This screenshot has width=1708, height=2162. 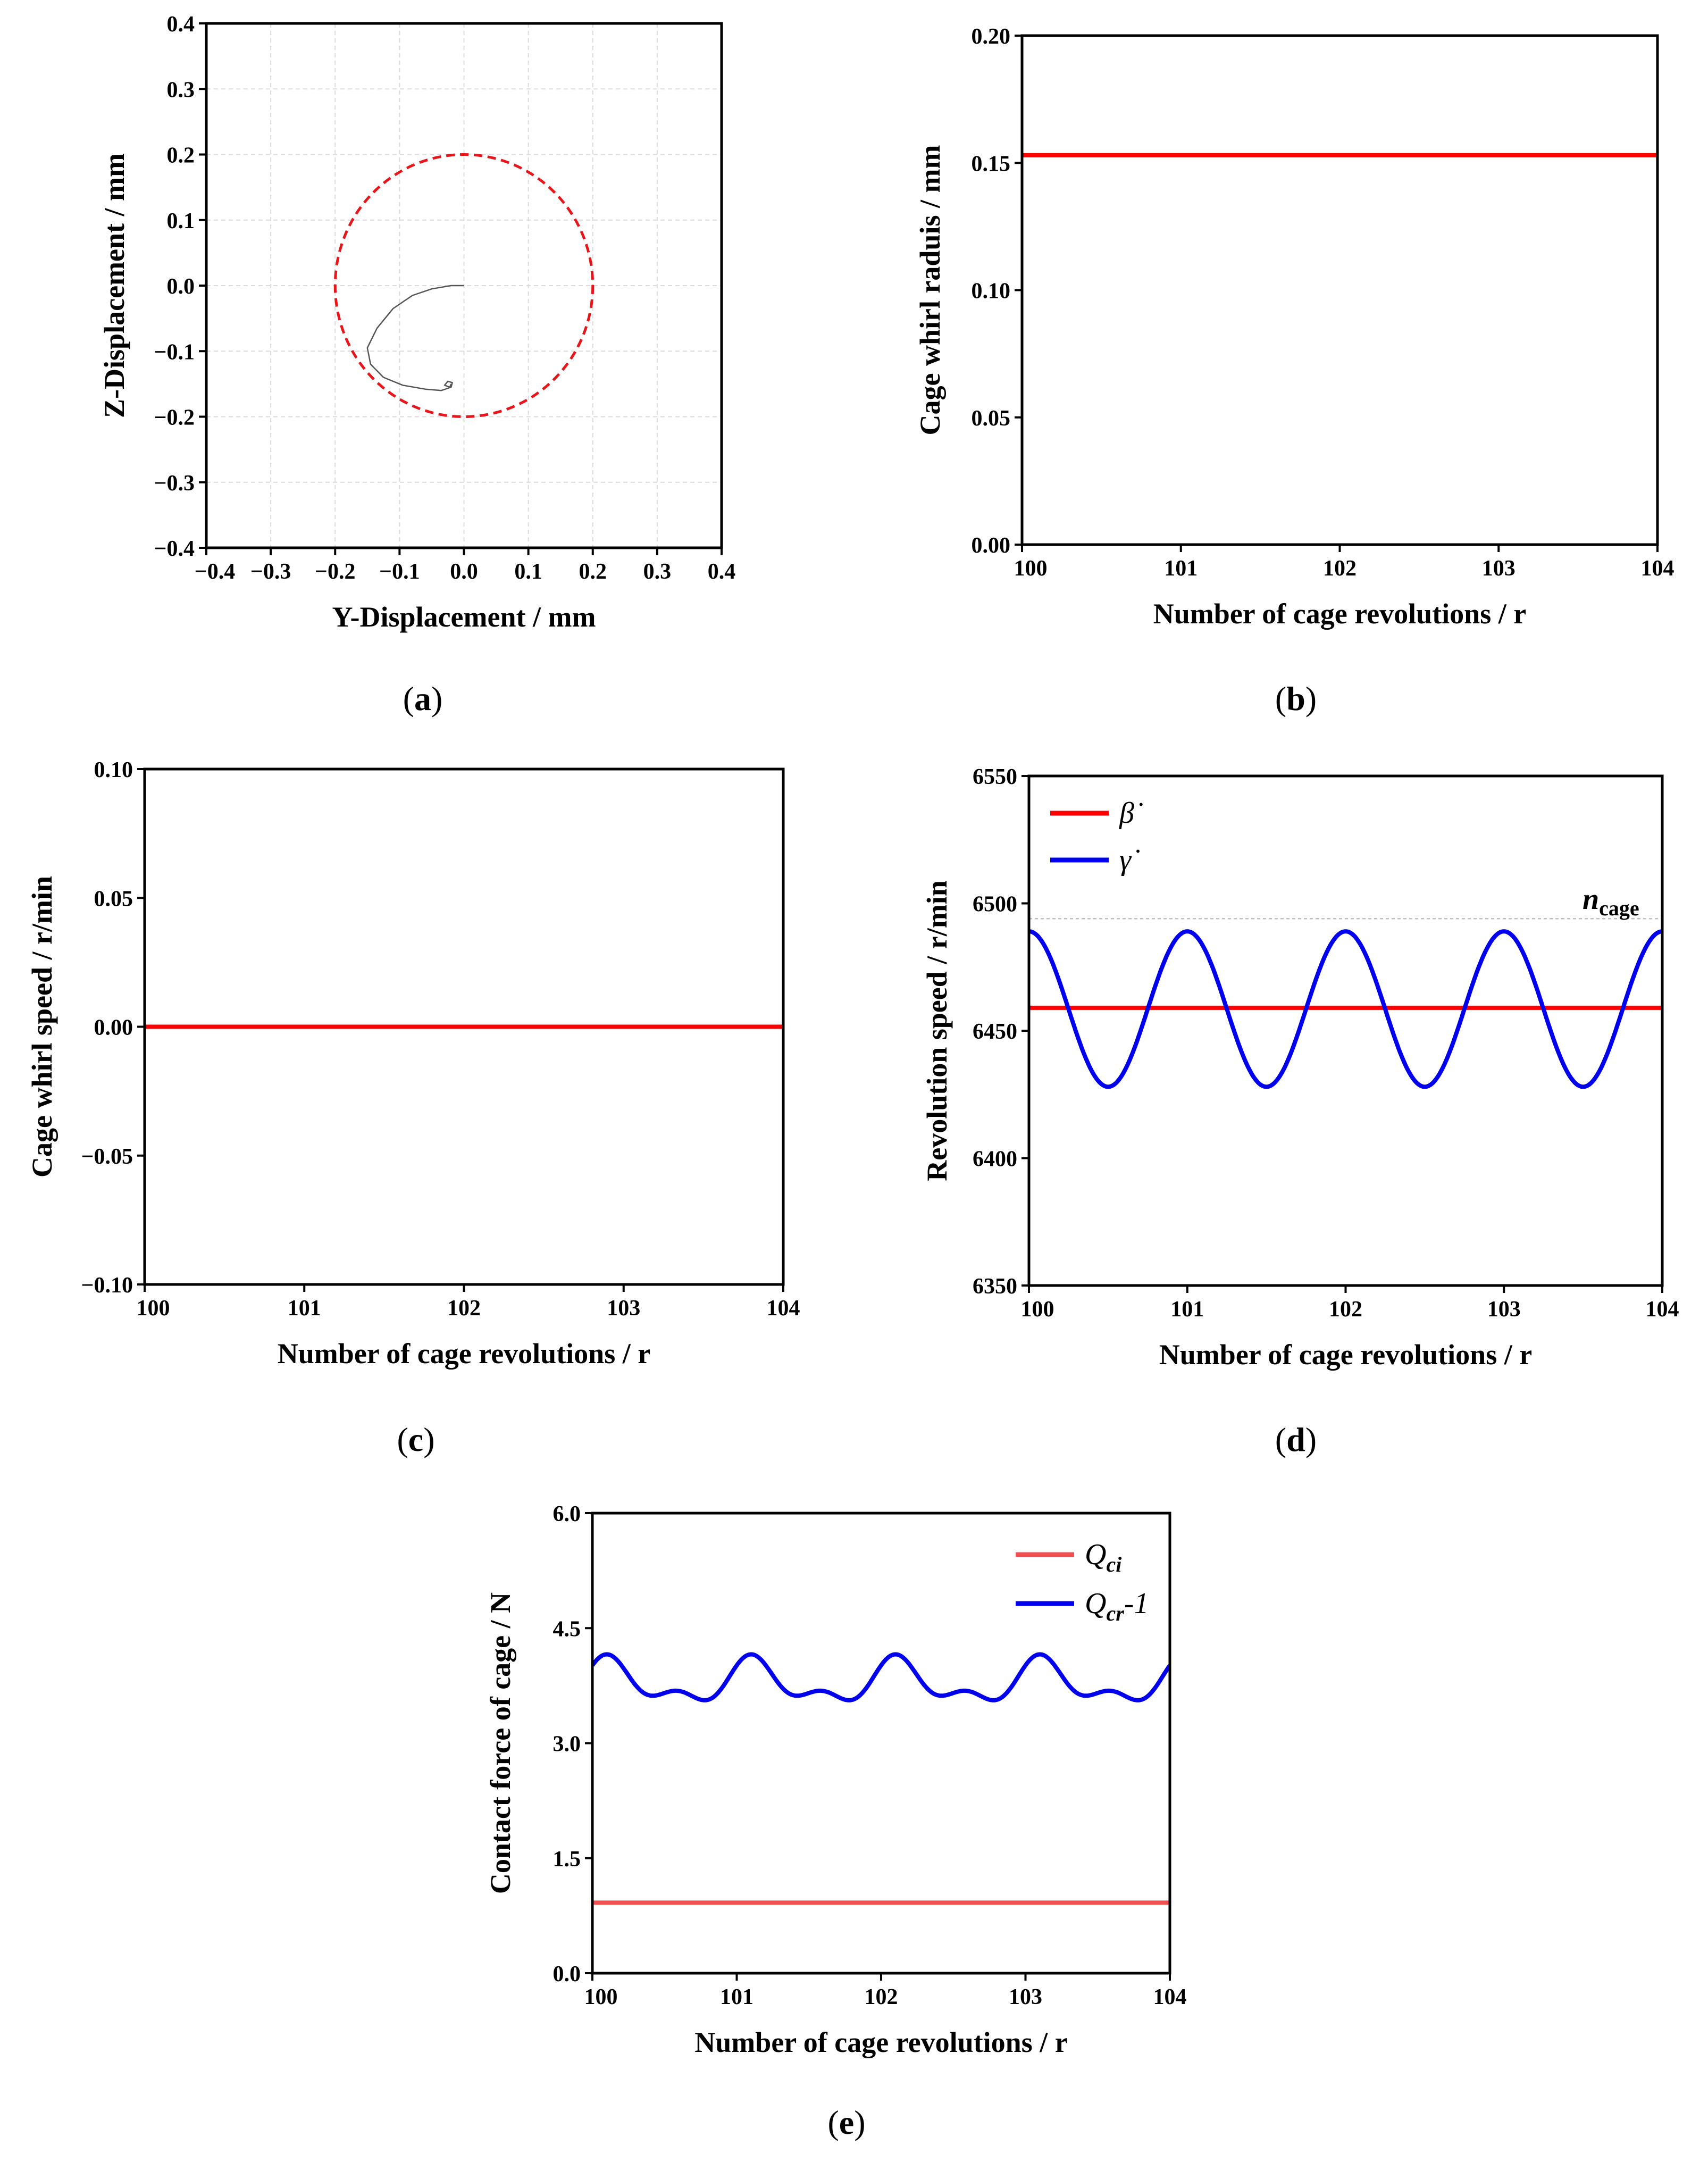 I want to click on y-tick-label: −0.05, so click(x=107, y=1157).